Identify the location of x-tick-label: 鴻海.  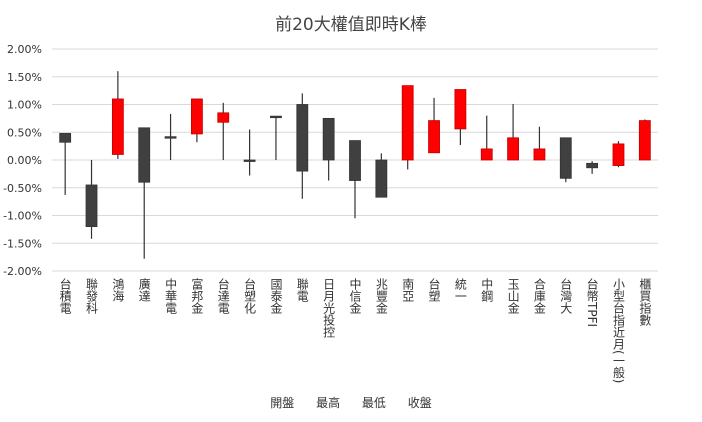
(117, 290).